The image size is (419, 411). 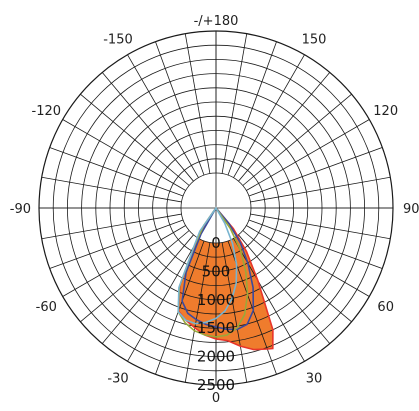 What do you see at coordinates (216, 243) in the screenshot?
I see `radial-tick-label: 0` at bounding box center [216, 243].